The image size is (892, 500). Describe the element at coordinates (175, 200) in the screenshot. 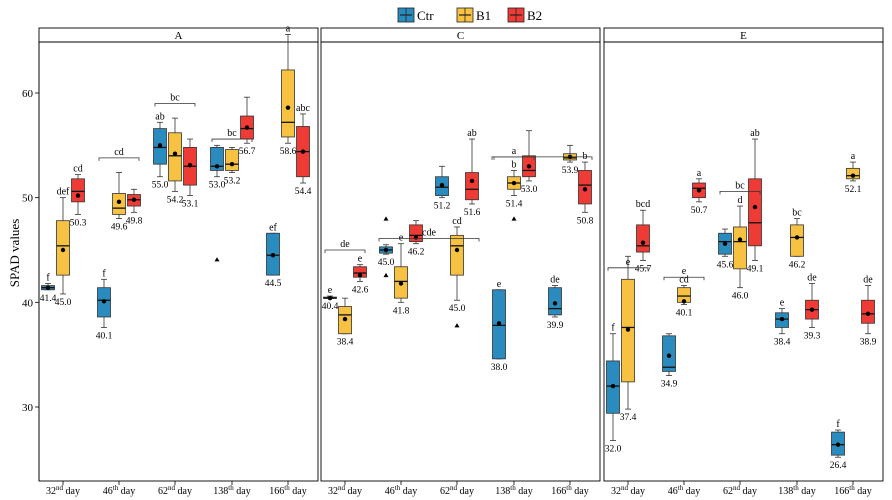

I see `box-value-label: 54.2` at that location.